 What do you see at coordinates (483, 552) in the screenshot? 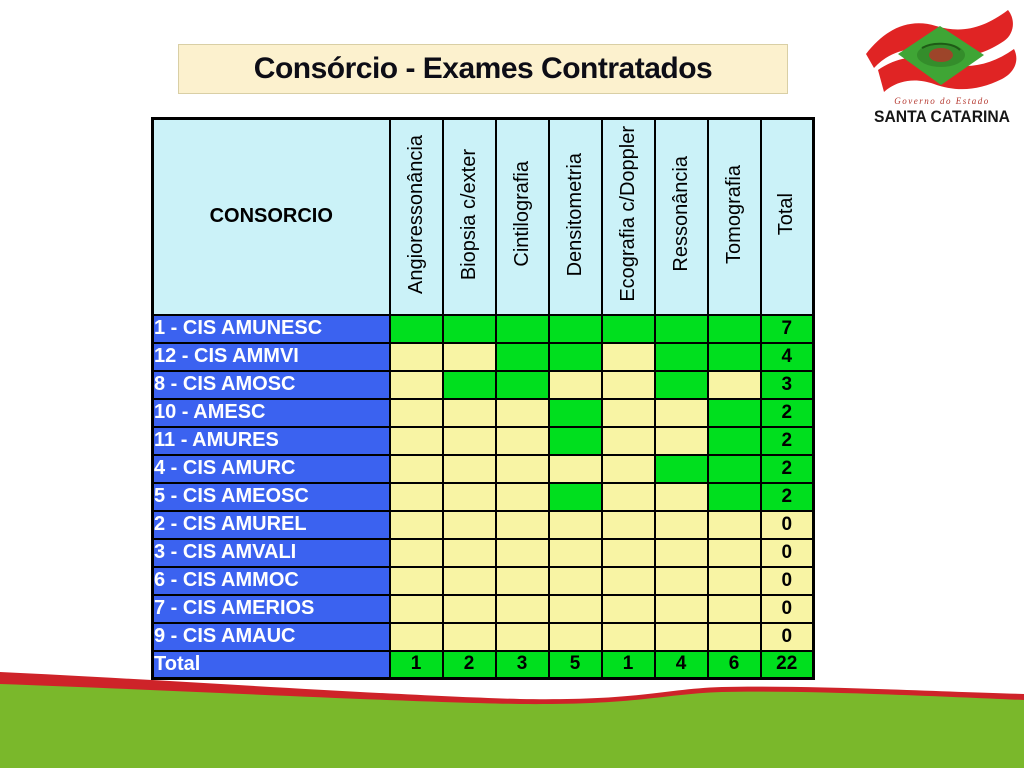
I see `table-row: 3 - CIS AMVALI 0` at bounding box center [483, 552].